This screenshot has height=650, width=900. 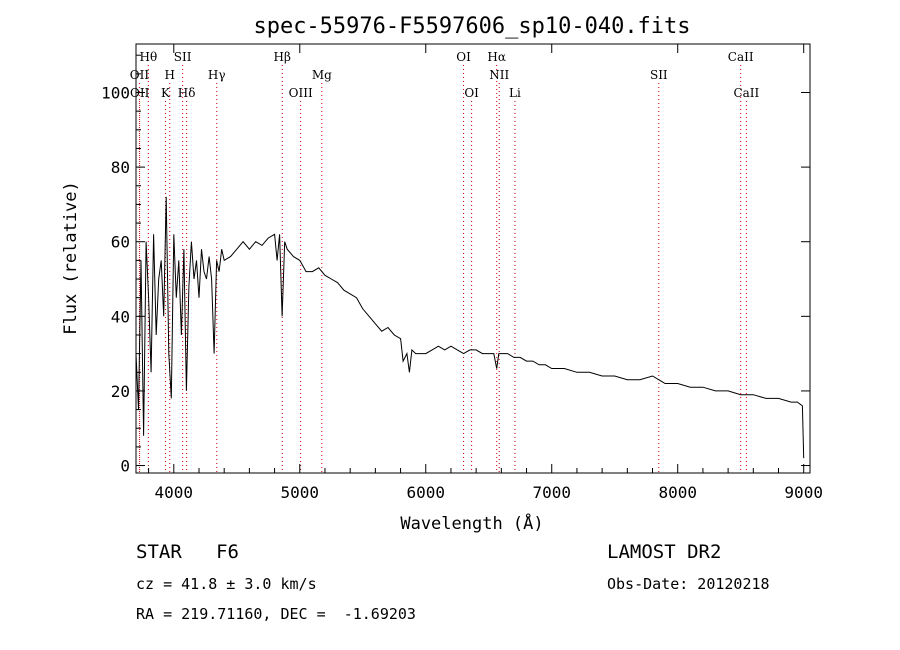 I want to click on line-marker-label: Mg, so click(x=322, y=75).